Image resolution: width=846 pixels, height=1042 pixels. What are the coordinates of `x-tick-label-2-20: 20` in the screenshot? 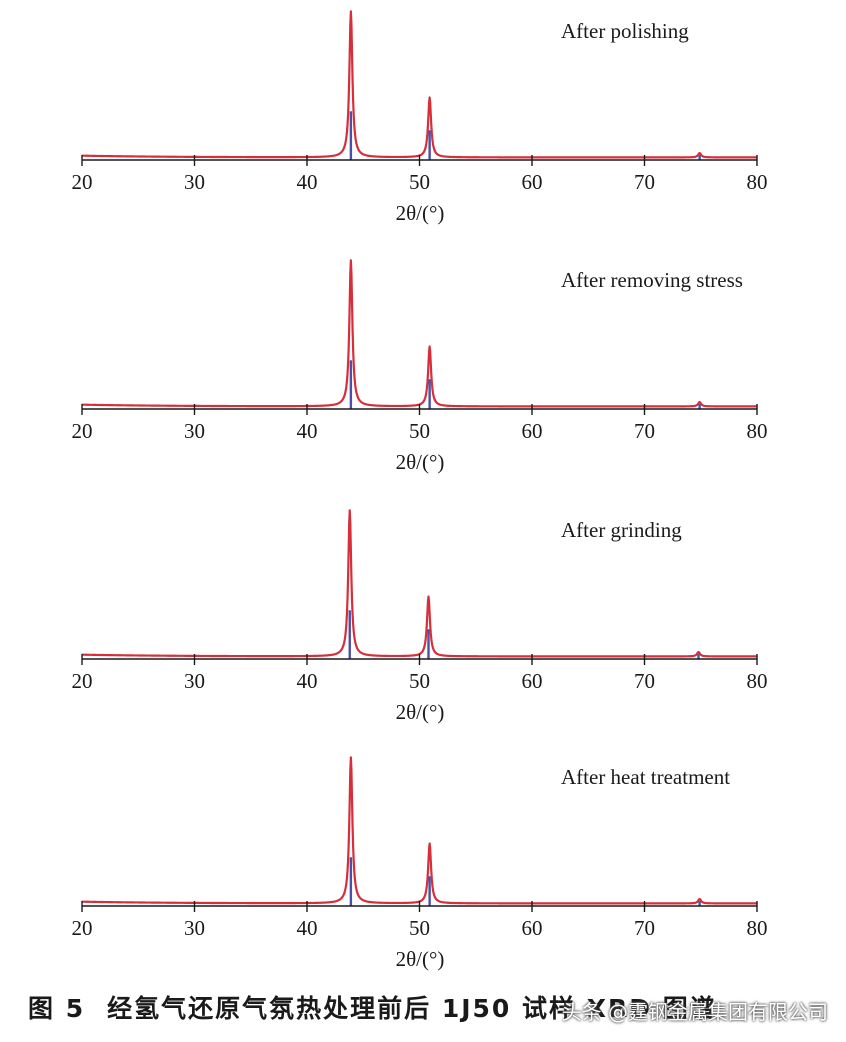 It's located at (82, 431).